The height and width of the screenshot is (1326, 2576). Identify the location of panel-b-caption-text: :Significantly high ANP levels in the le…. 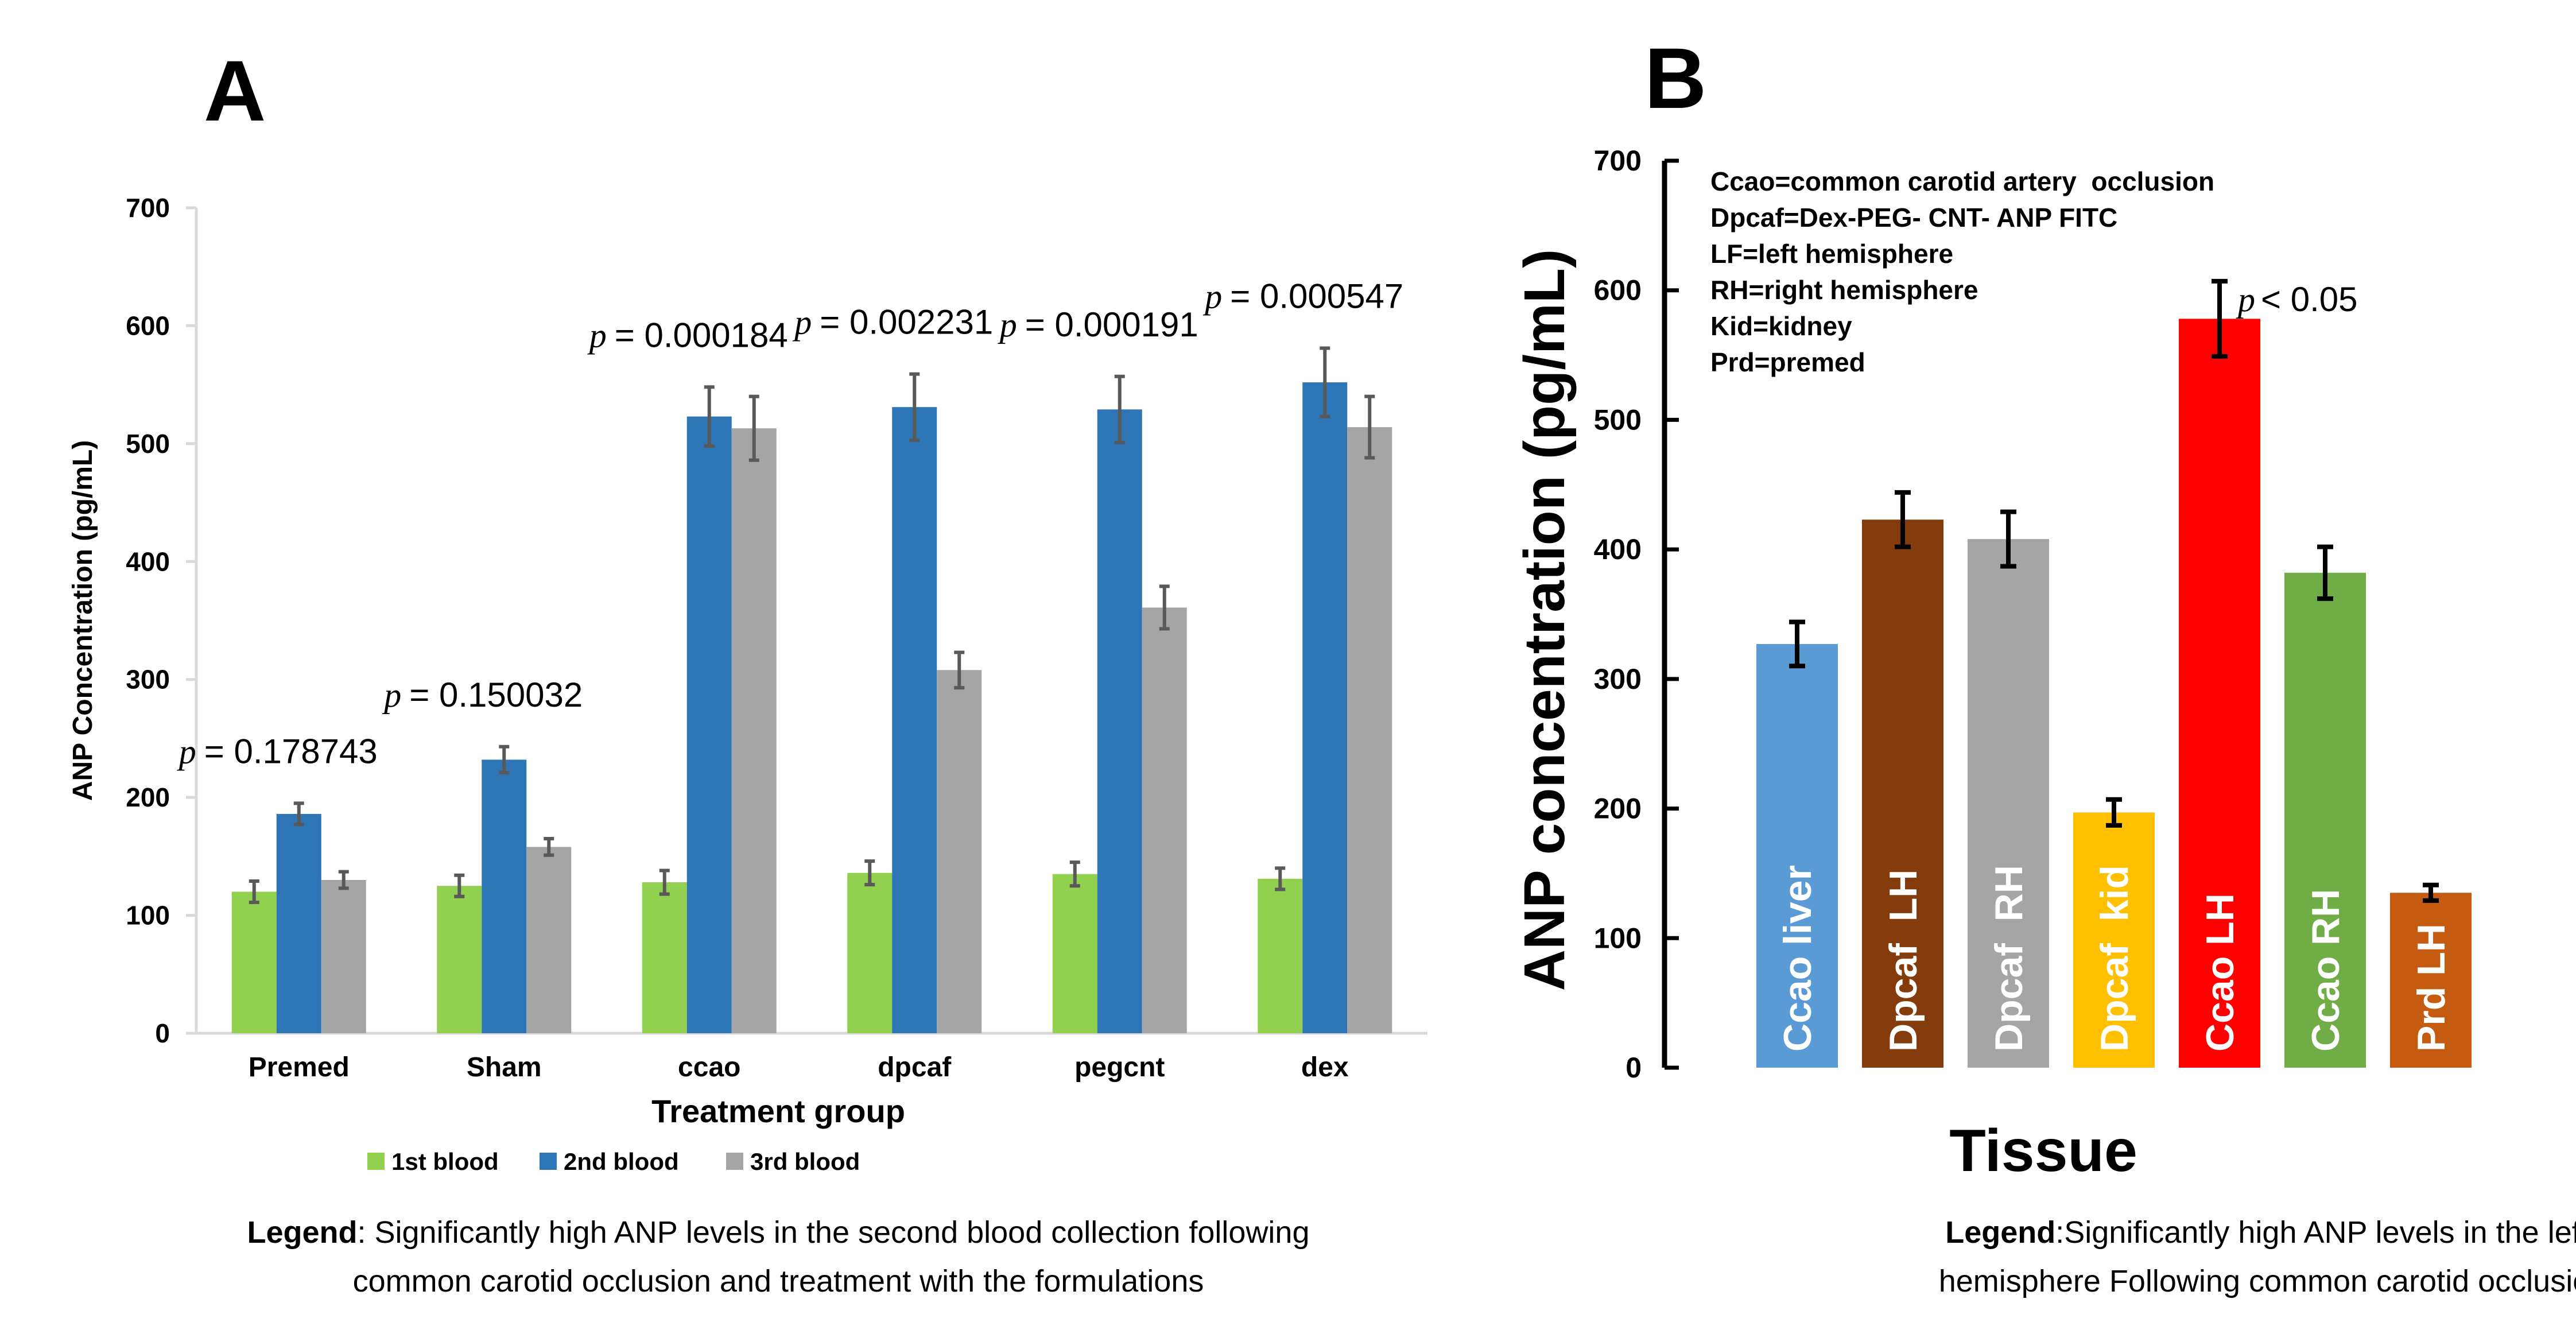
(2315, 1232).